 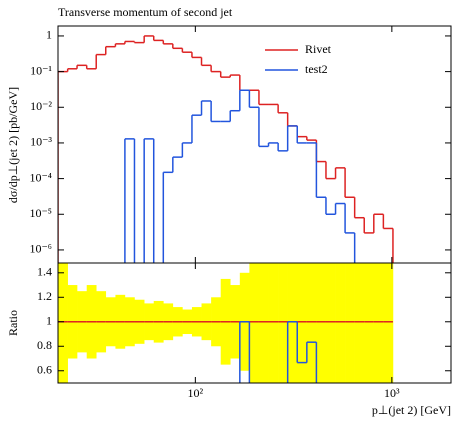 I want to click on y-axis-label: dσ/dp⊥(jet 2) [pb/GeV], so click(x=13, y=145).